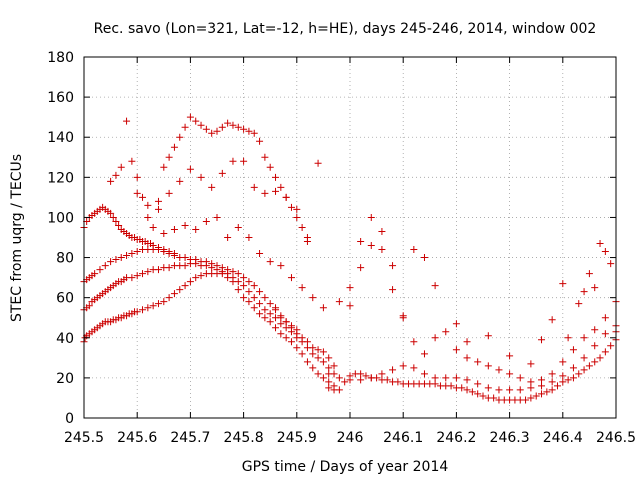  Describe the element at coordinates (60, 138) in the screenshot. I see `y-tick-label: 140` at that location.